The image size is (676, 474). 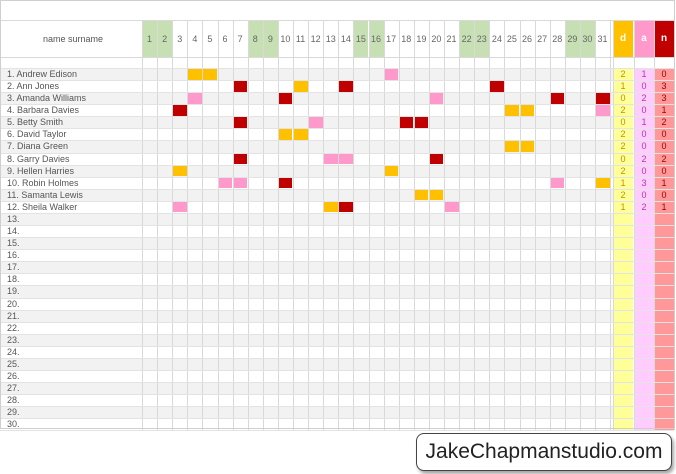 What do you see at coordinates (42, 74) in the screenshot?
I see `row-label: 1. Andrew Edison` at bounding box center [42, 74].